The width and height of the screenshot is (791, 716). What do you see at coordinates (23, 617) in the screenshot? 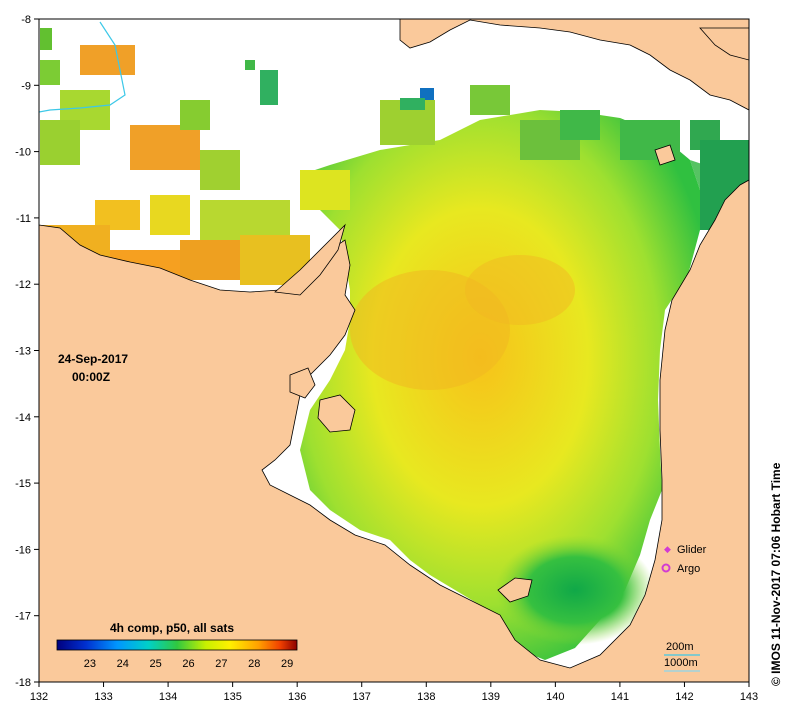
I see `y-tick-label: -17` at bounding box center [23, 617].